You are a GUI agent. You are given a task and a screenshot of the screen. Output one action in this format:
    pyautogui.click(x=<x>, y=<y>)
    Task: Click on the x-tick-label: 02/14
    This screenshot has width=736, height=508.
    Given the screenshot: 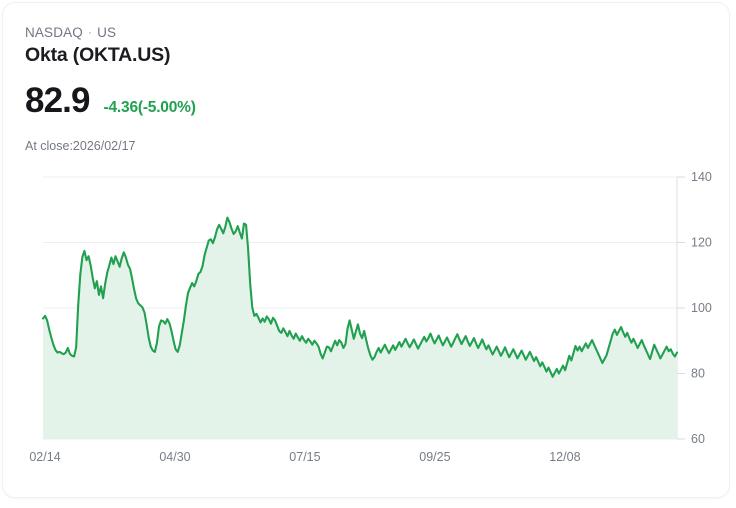 What is the action you would take?
    pyautogui.click(x=44, y=457)
    